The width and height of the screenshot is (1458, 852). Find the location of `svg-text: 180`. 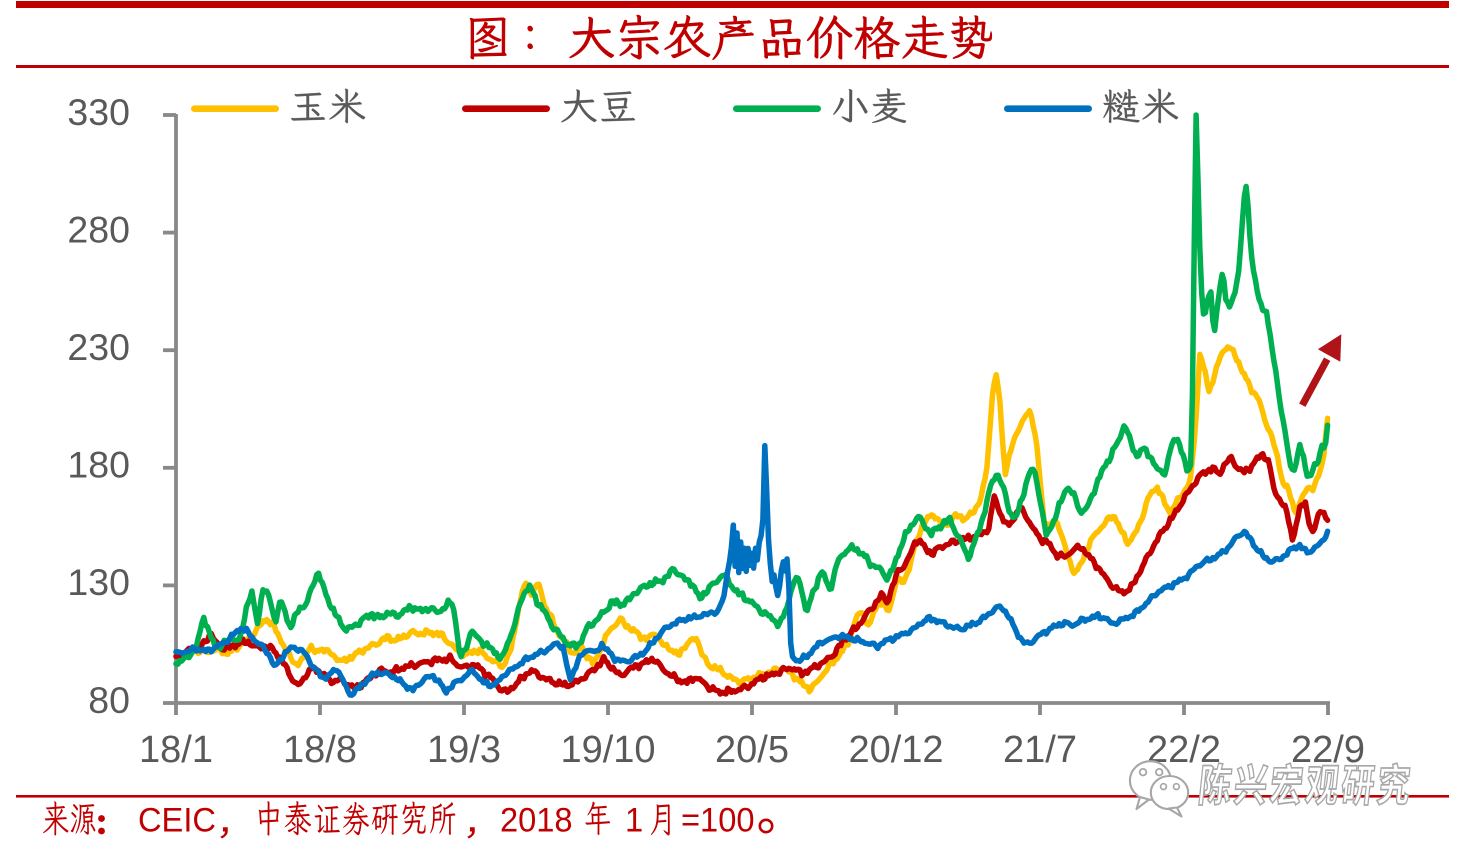

svg-text: 180 is located at coordinates (98, 465).